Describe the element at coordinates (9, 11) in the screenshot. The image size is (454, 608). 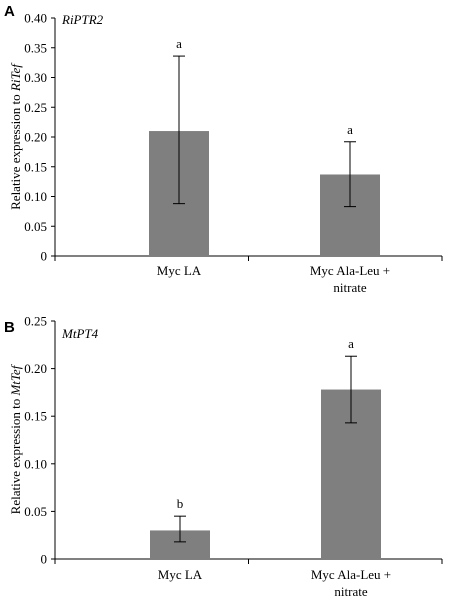
I see `panel-label: A` at that location.